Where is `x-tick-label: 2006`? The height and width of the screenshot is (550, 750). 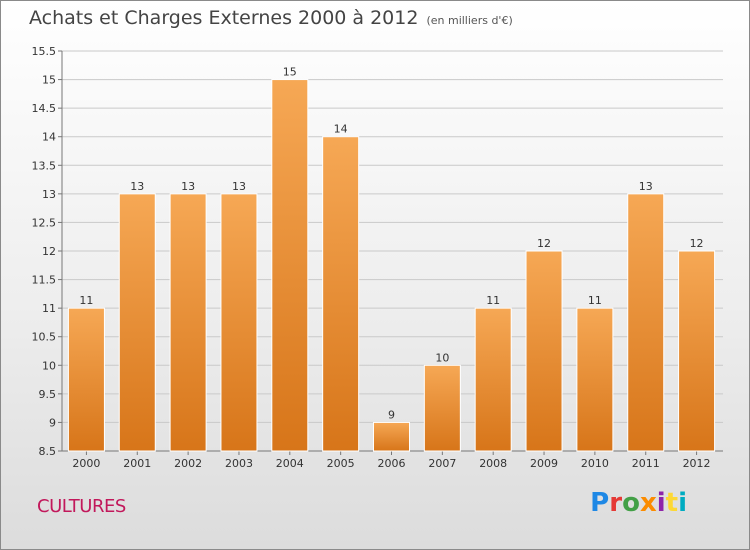 x-tick-label: 2006 is located at coordinates (392, 463).